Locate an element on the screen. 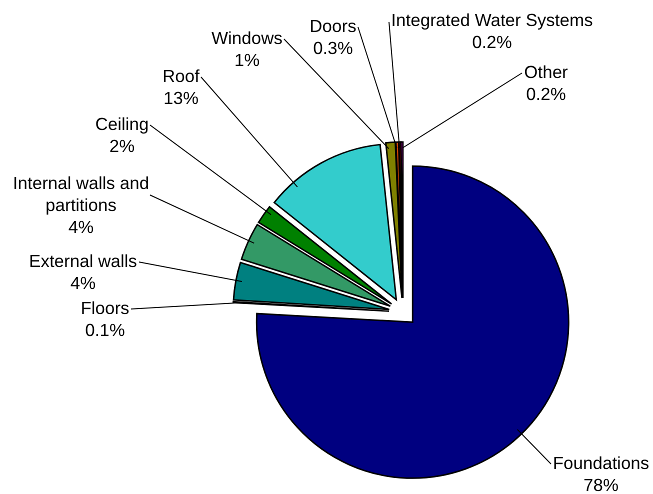  data-label: 2% is located at coordinates (122, 146).